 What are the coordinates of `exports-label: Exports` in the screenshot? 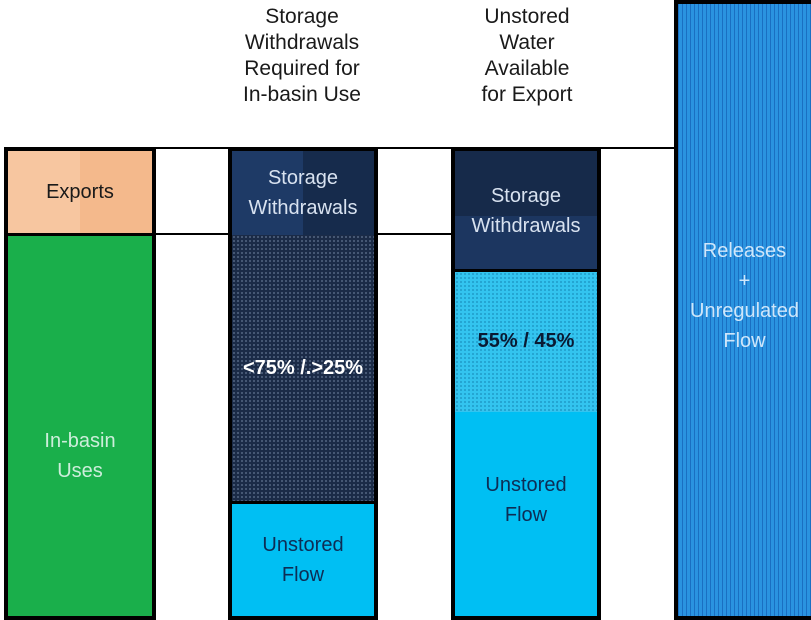 It's located at (80, 192).